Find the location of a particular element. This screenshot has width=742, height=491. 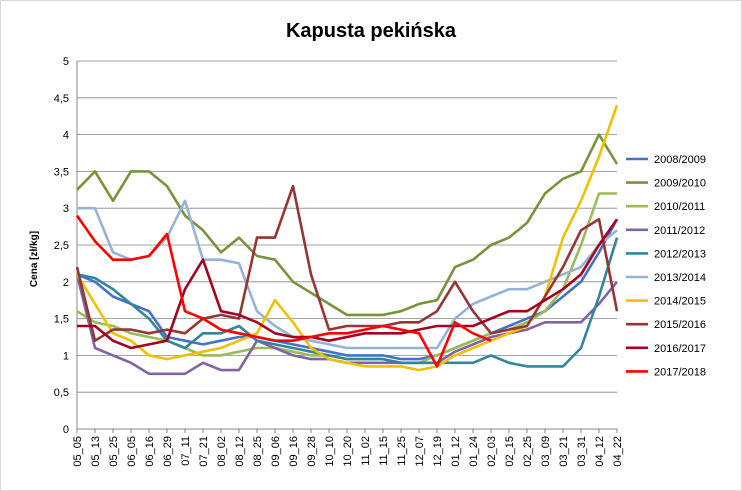

x-tick-label: 11_25 is located at coordinates (402, 451).